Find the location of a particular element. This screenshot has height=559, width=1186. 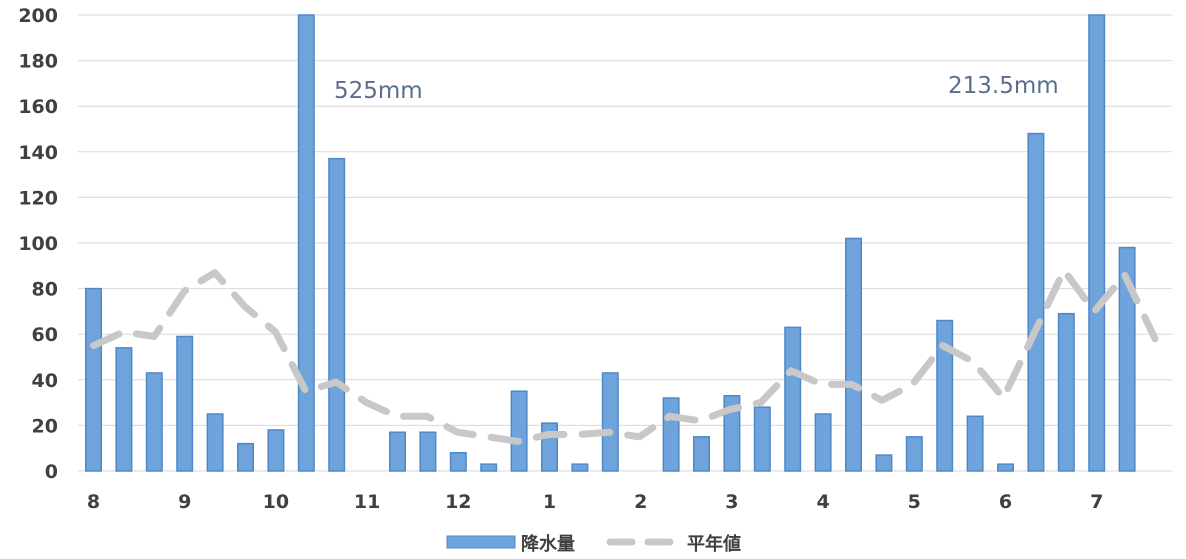

x-tick-label: 8 is located at coordinates (93, 502).